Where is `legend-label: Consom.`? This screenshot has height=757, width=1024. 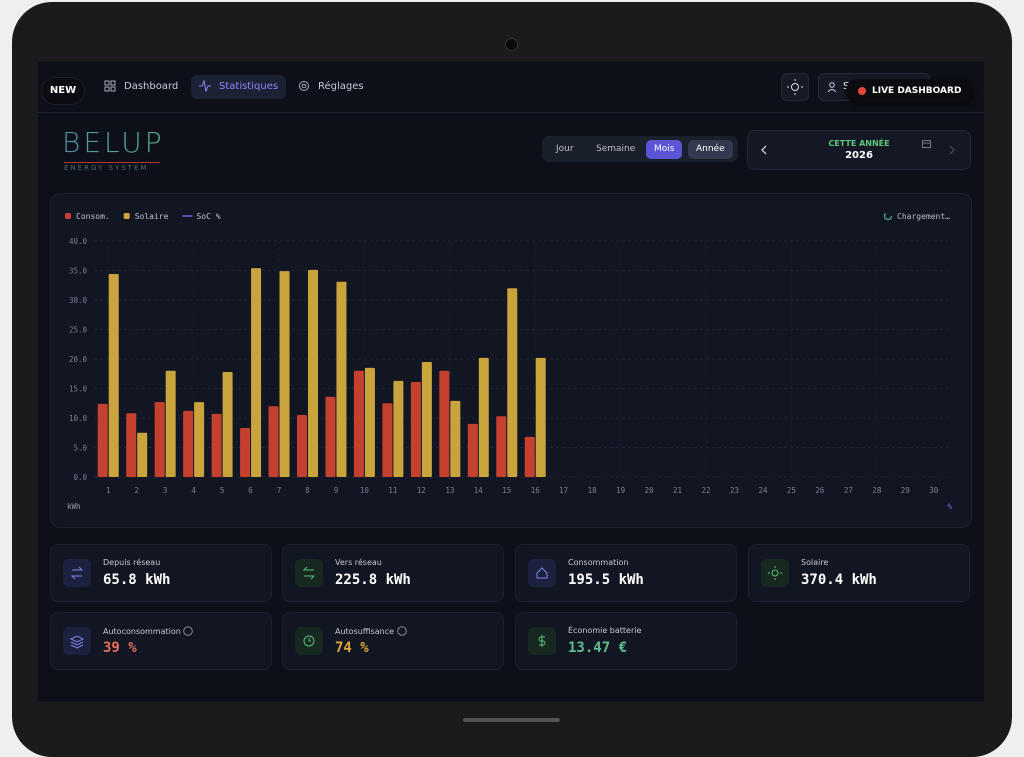
legend-label: Consom. is located at coordinates (93, 216).